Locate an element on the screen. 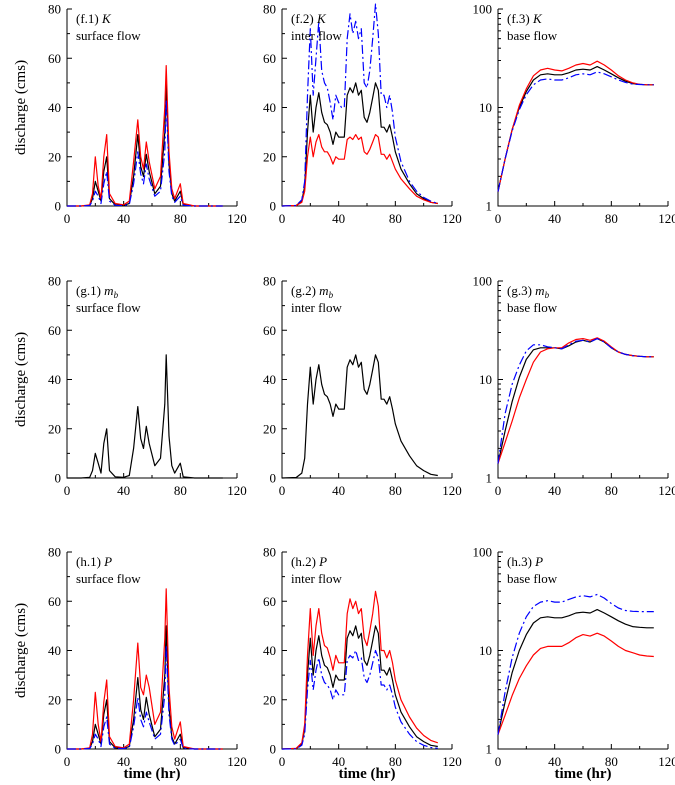 This screenshot has width=675, height=785. panel-title: (h.1) P is located at coordinates (94, 561).